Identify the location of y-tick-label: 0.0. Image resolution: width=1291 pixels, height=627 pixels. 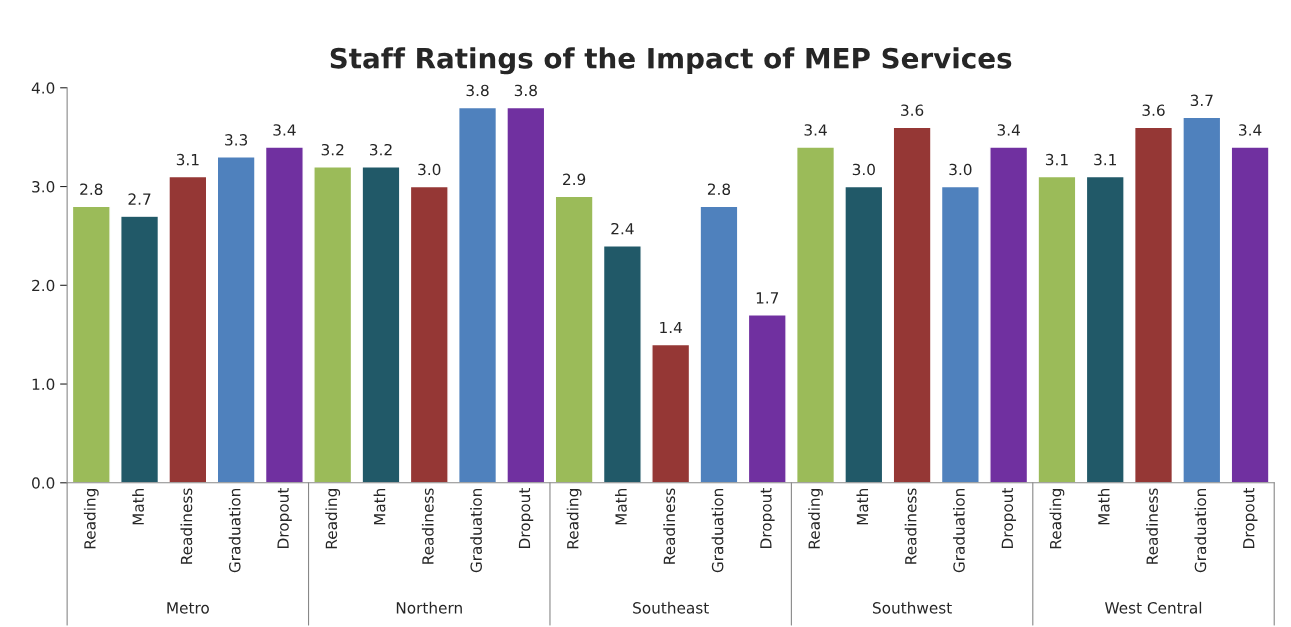
(43, 483).